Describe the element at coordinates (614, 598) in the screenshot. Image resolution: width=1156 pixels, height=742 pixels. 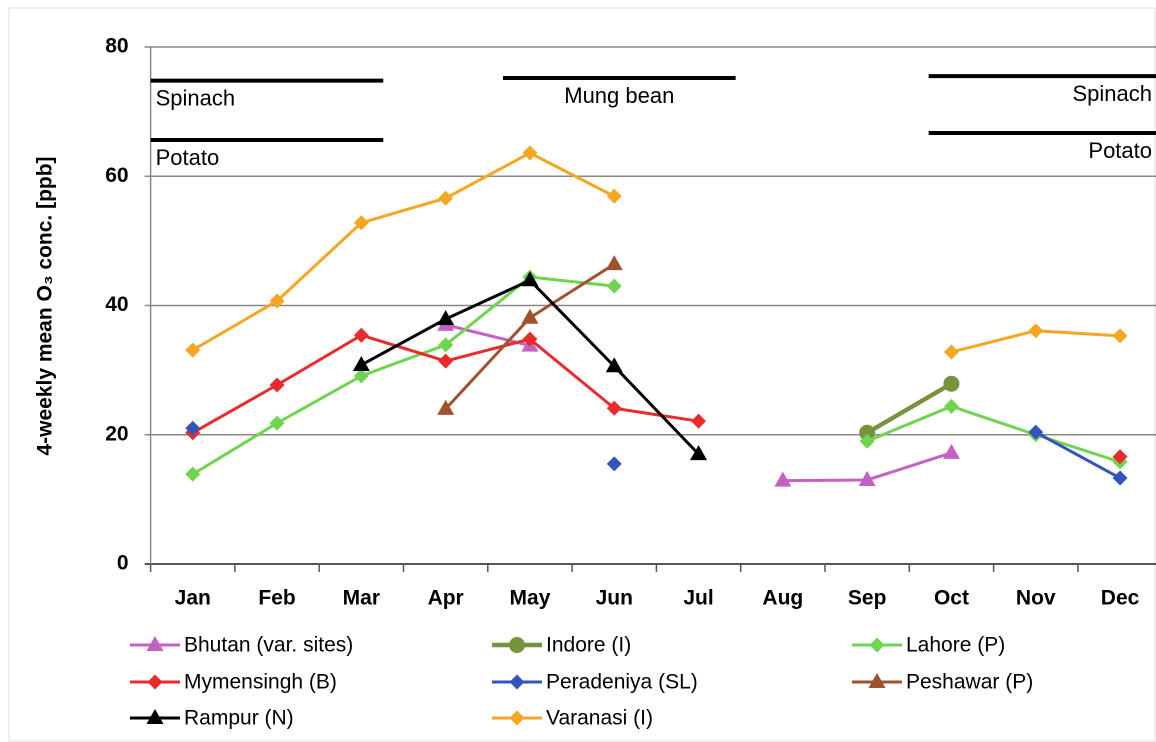
I see `x-tick-label: Jun` at that location.